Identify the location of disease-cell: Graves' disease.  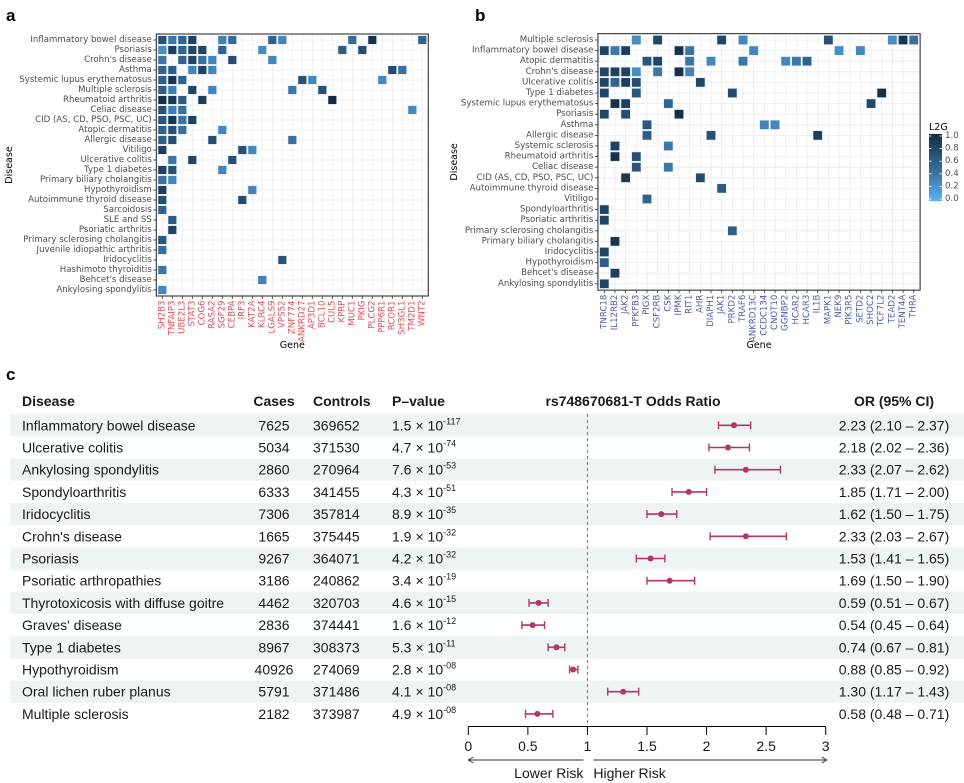
(72, 625).